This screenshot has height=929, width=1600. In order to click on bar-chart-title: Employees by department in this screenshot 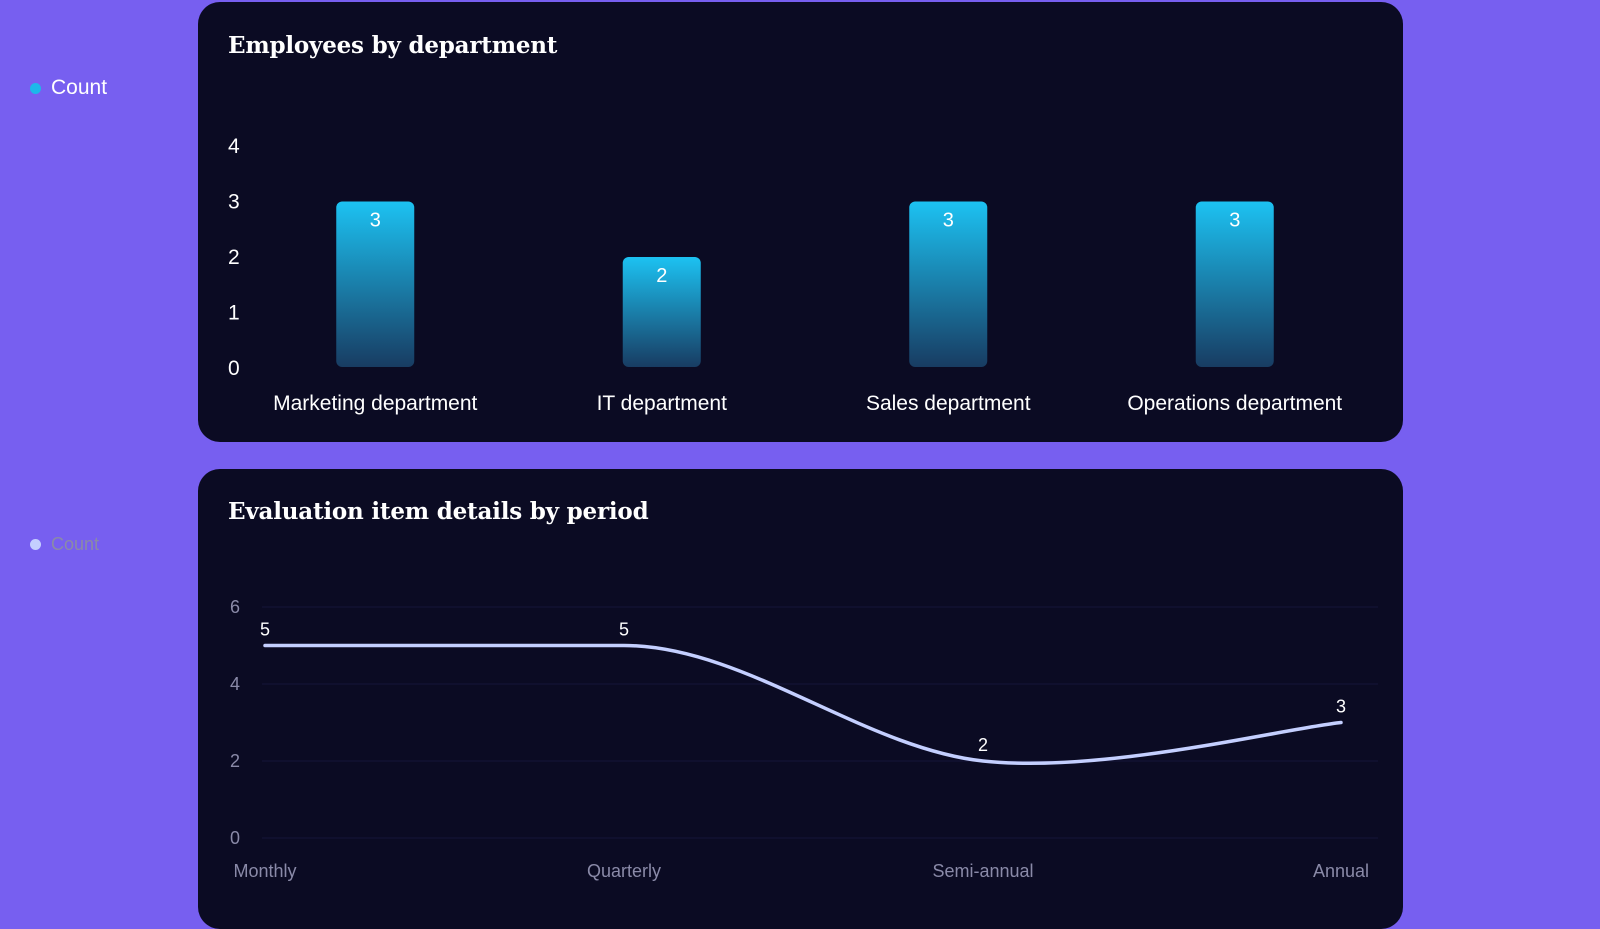, I will do `click(393, 45)`.